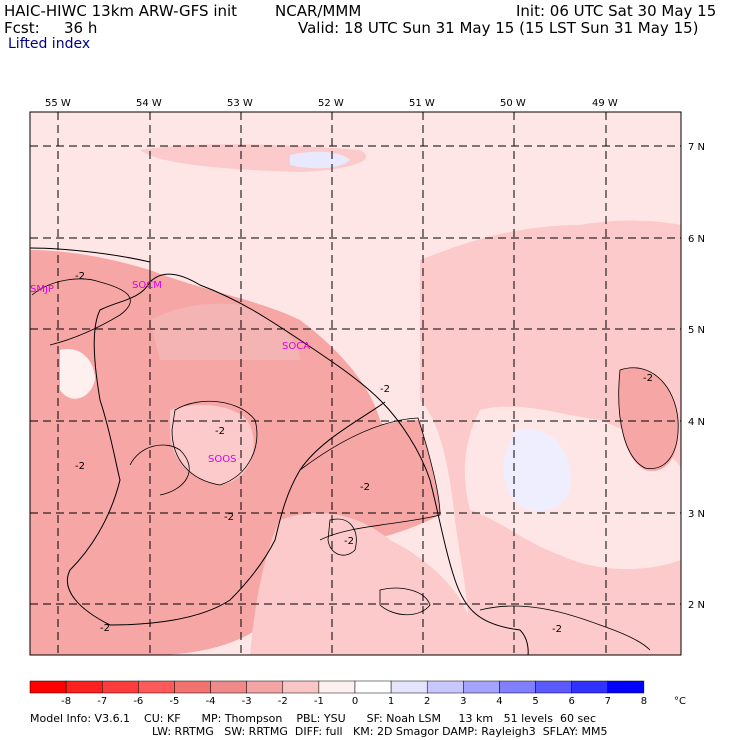 The height and width of the screenshot is (740, 740). What do you see at coordinates (537, 470) in the screenshot?
I see `shade-blue-patch` at bounding box center [537, 470].